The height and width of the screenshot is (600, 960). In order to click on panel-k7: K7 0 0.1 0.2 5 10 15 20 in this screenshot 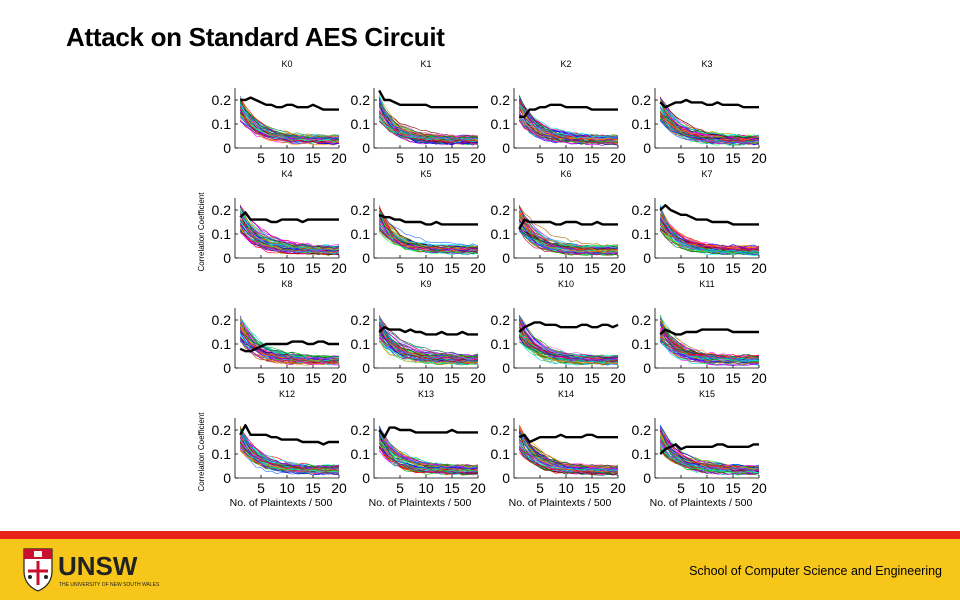, I will do `click(699, 222)`.